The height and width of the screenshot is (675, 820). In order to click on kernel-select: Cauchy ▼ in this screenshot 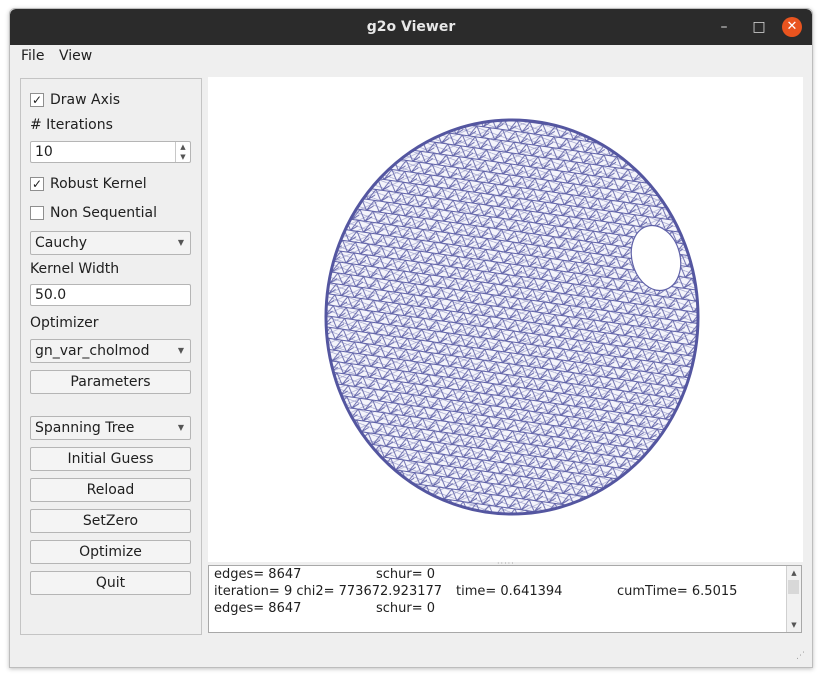, I will do `click(110, 243)`.